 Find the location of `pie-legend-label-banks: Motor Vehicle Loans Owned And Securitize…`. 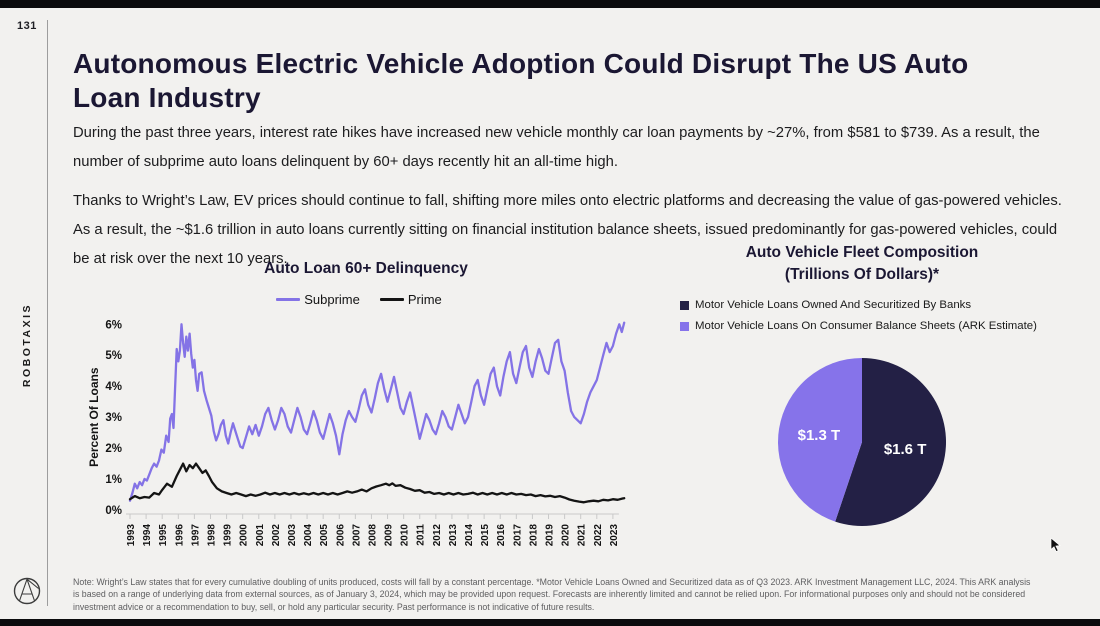

pie-legend-label-banks: Motor Vehicle Loans Owned And Securitize… is located at coordinates (833, 305).